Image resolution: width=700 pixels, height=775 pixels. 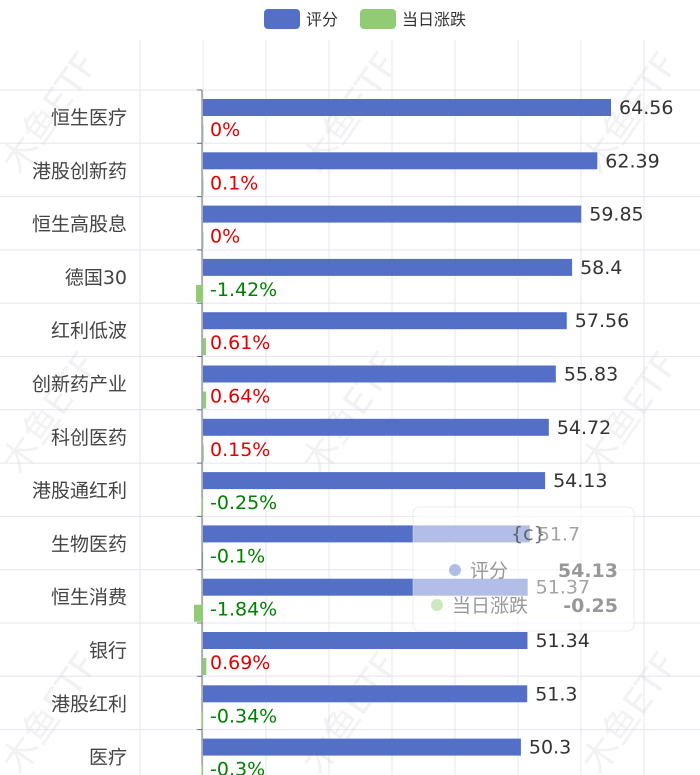 What do you see at coordinates (378, 19) in the screenshot?
I see `legend-swatch-change` at bounding box center [378, 19].